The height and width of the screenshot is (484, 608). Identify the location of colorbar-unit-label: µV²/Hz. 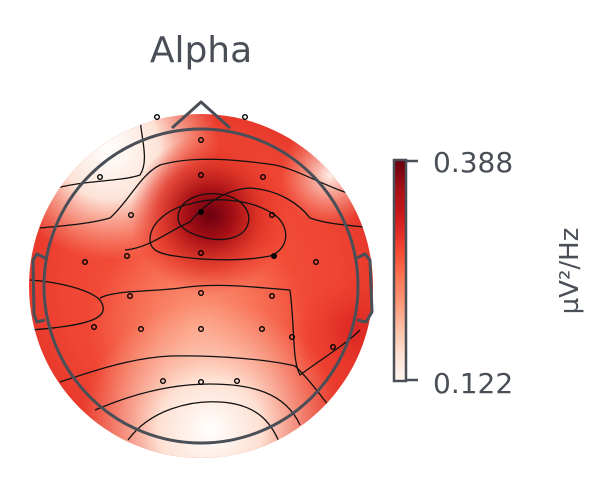
(570, 271).